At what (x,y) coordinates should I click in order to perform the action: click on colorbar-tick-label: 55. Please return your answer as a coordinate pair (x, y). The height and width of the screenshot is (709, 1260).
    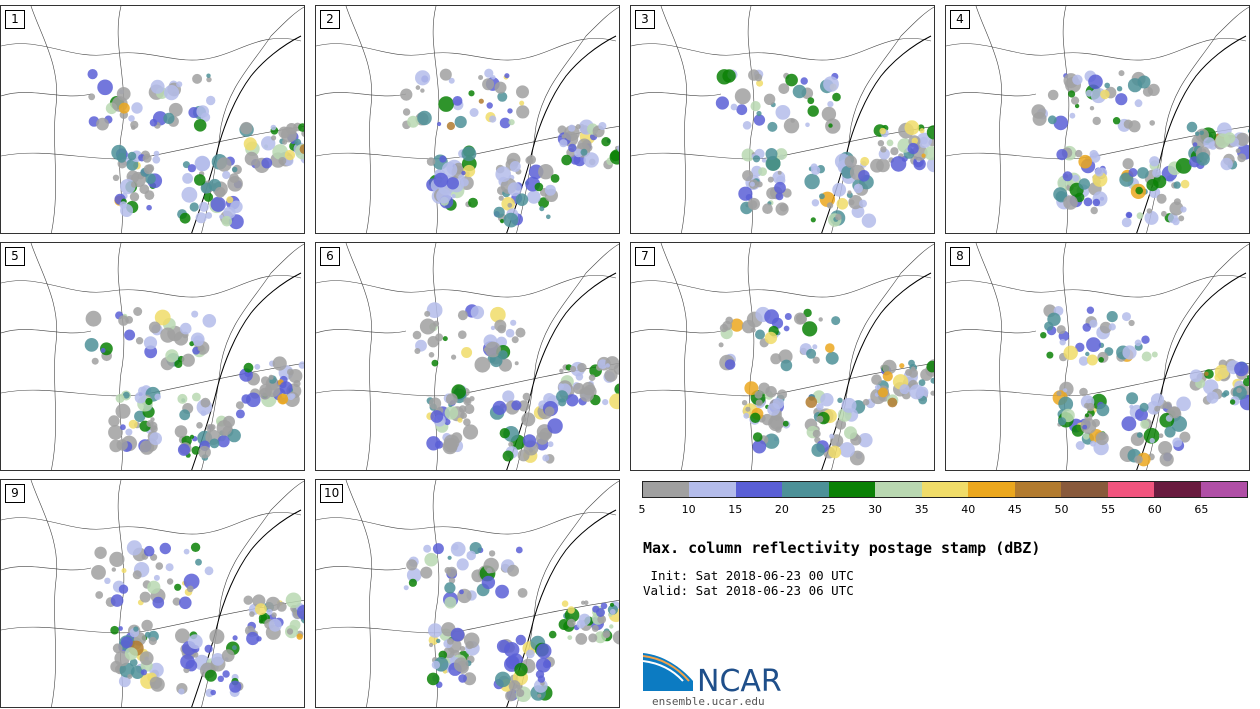
    Looking at the image, I should click on (1108, 509).